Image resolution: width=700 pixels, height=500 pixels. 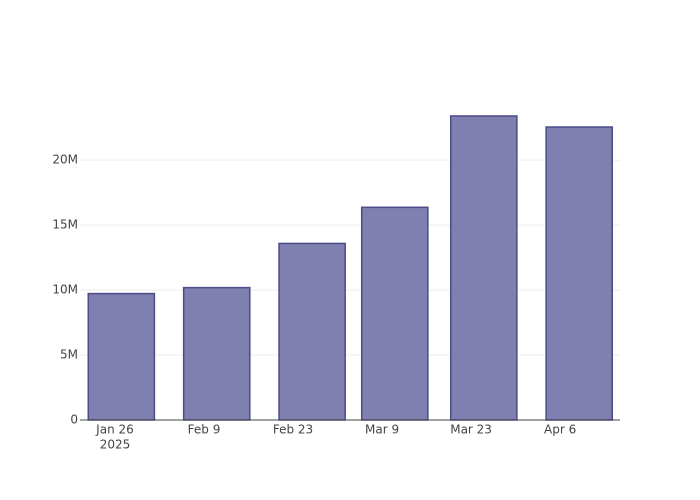 I want to click on x-tick-label: Jan 26, so click(x=114, y=430).